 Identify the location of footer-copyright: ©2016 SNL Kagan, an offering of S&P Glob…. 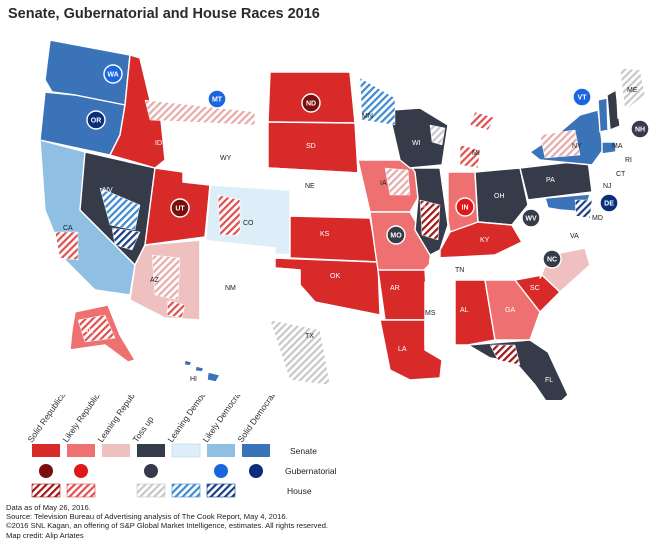
(167, 526).